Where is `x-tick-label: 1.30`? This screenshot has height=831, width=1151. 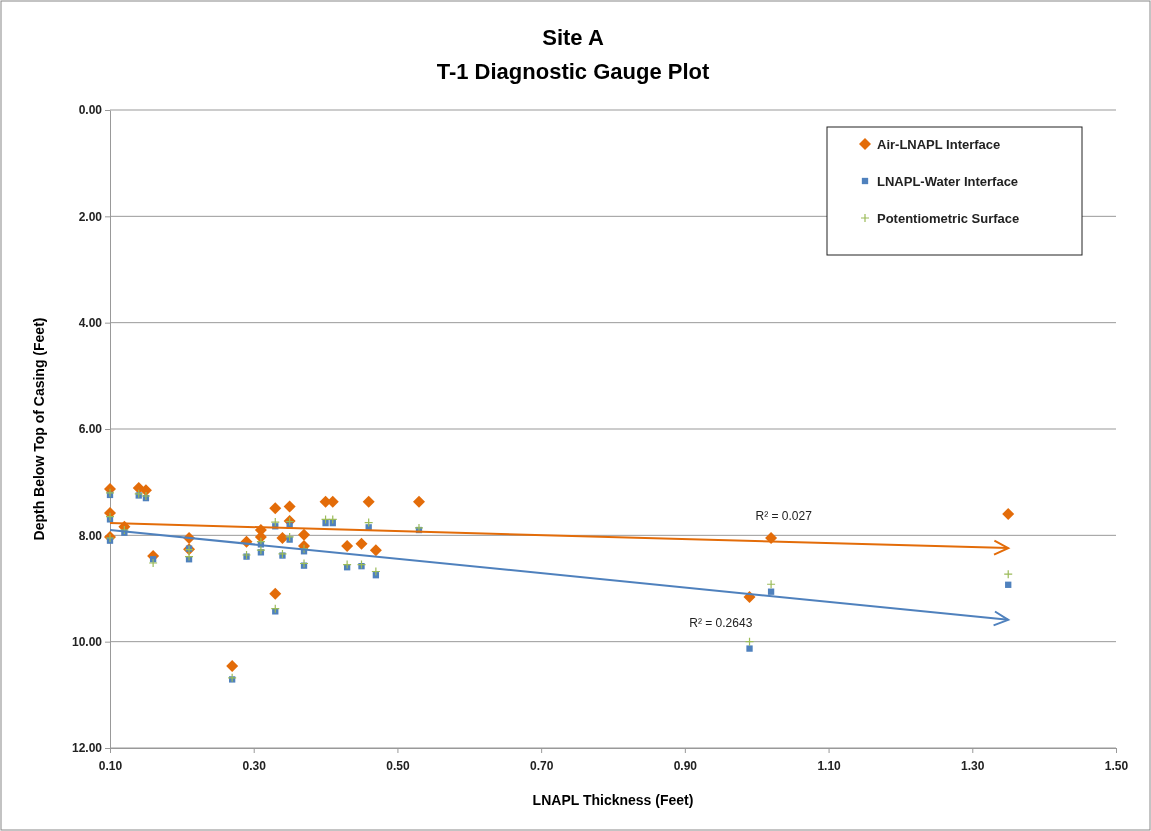
x-tick-label: 1.30 is located at coordinates (973, 766).